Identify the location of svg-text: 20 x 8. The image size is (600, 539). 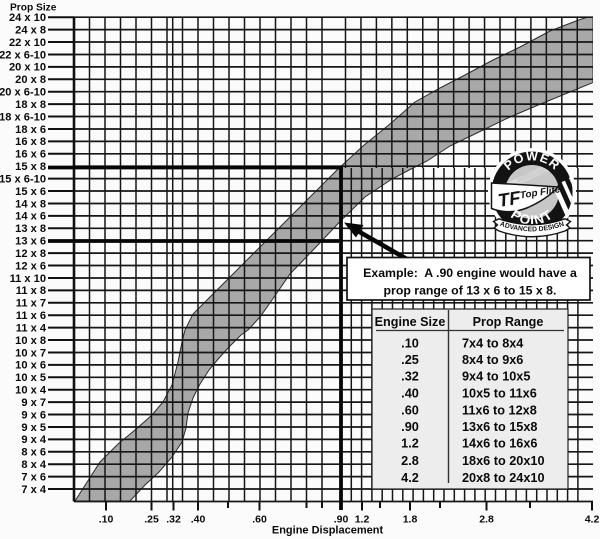
(30, 80).